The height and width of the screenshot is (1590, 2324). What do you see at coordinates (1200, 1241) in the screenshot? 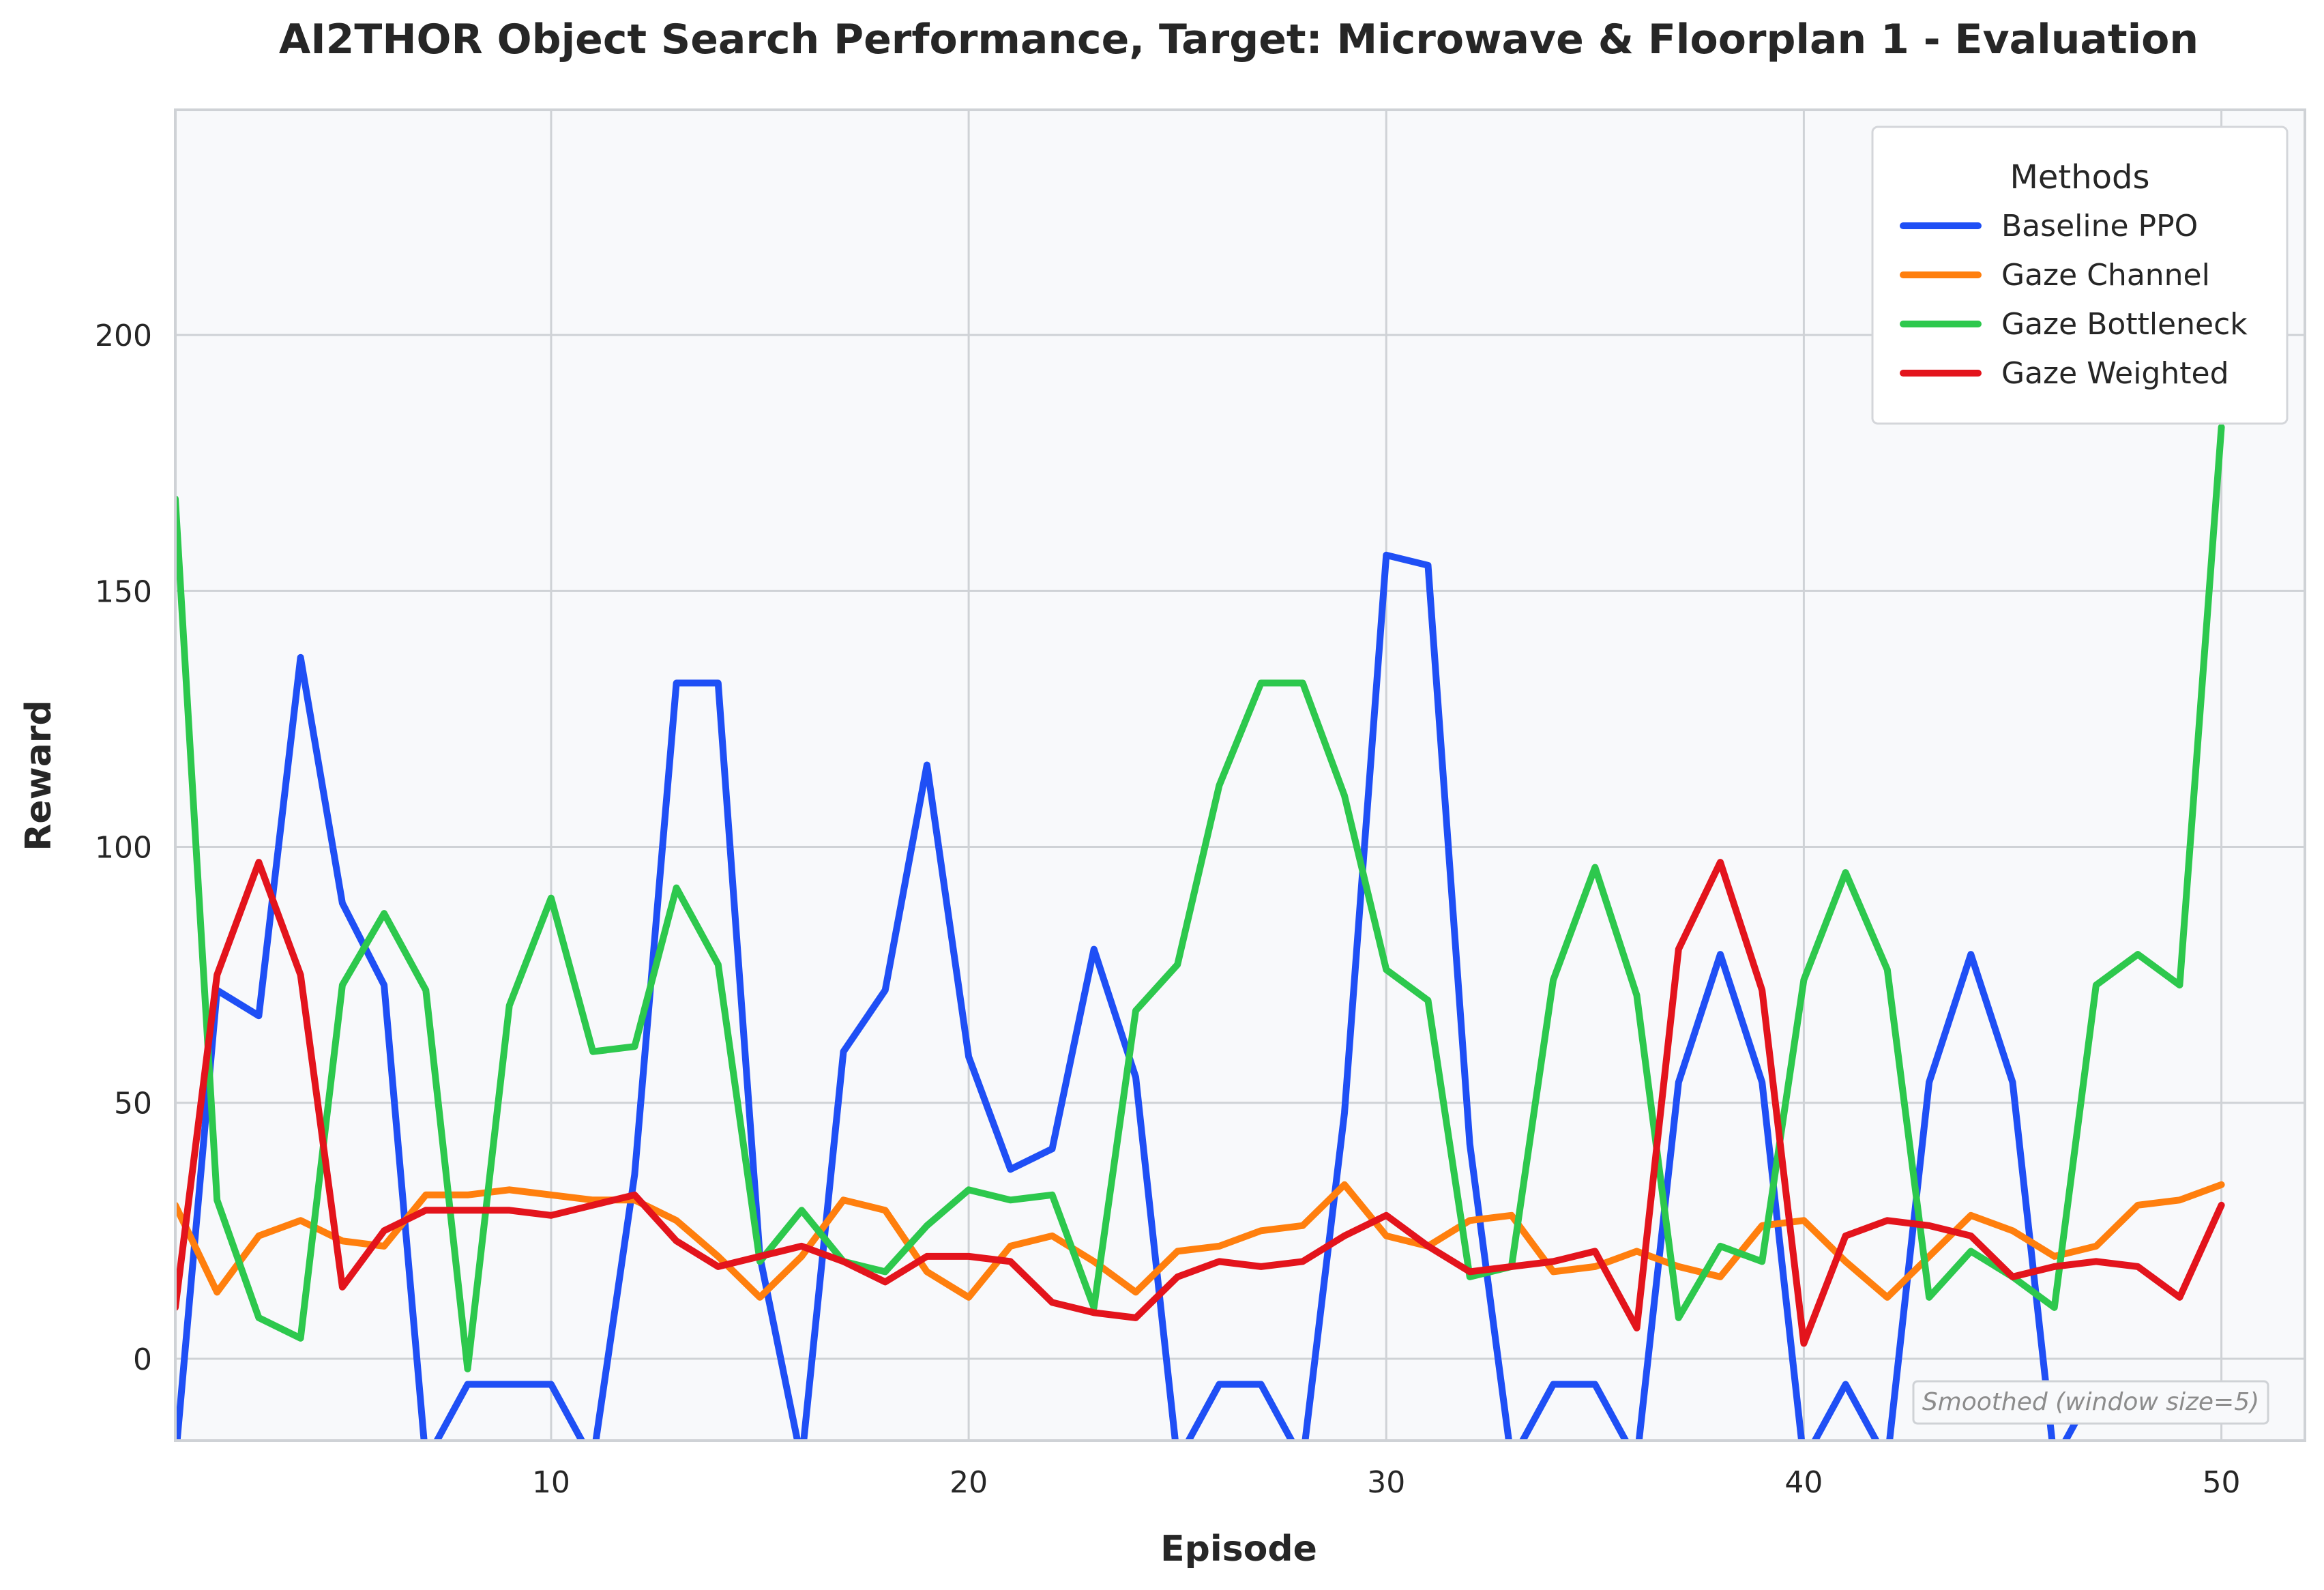
I see `series-line-gaze-channel` at bounding box center [1200, 1241].